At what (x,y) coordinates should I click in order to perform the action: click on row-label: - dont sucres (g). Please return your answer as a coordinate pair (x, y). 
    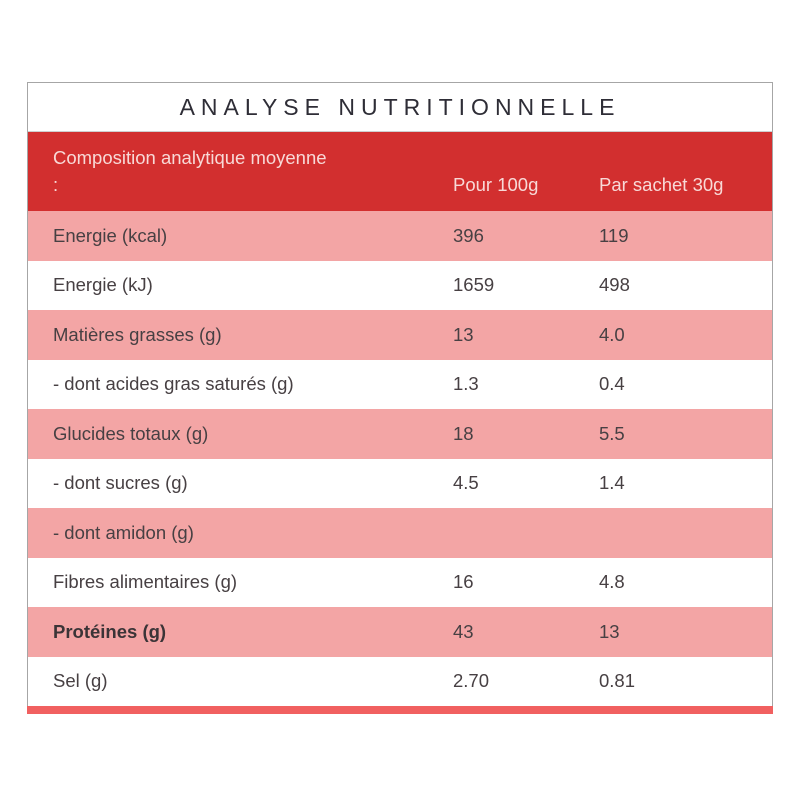
    Looking at the image, I should click on (120, 483).